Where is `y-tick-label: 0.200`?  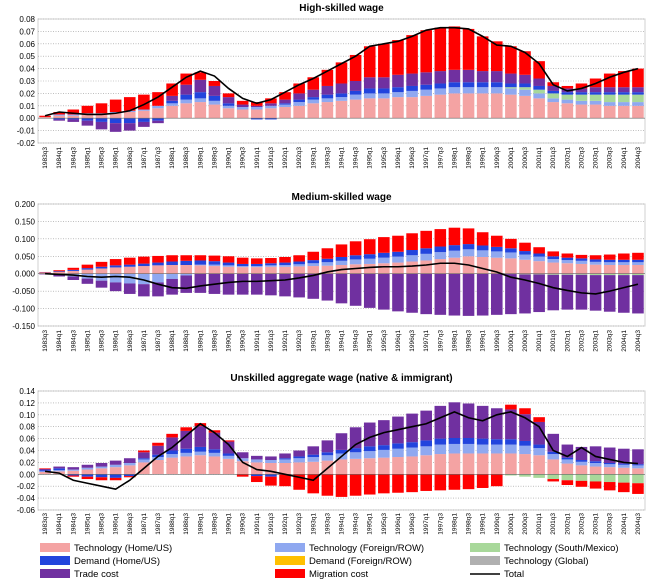 y-tick-label: 0.200 is located at coordinates (25, 204).